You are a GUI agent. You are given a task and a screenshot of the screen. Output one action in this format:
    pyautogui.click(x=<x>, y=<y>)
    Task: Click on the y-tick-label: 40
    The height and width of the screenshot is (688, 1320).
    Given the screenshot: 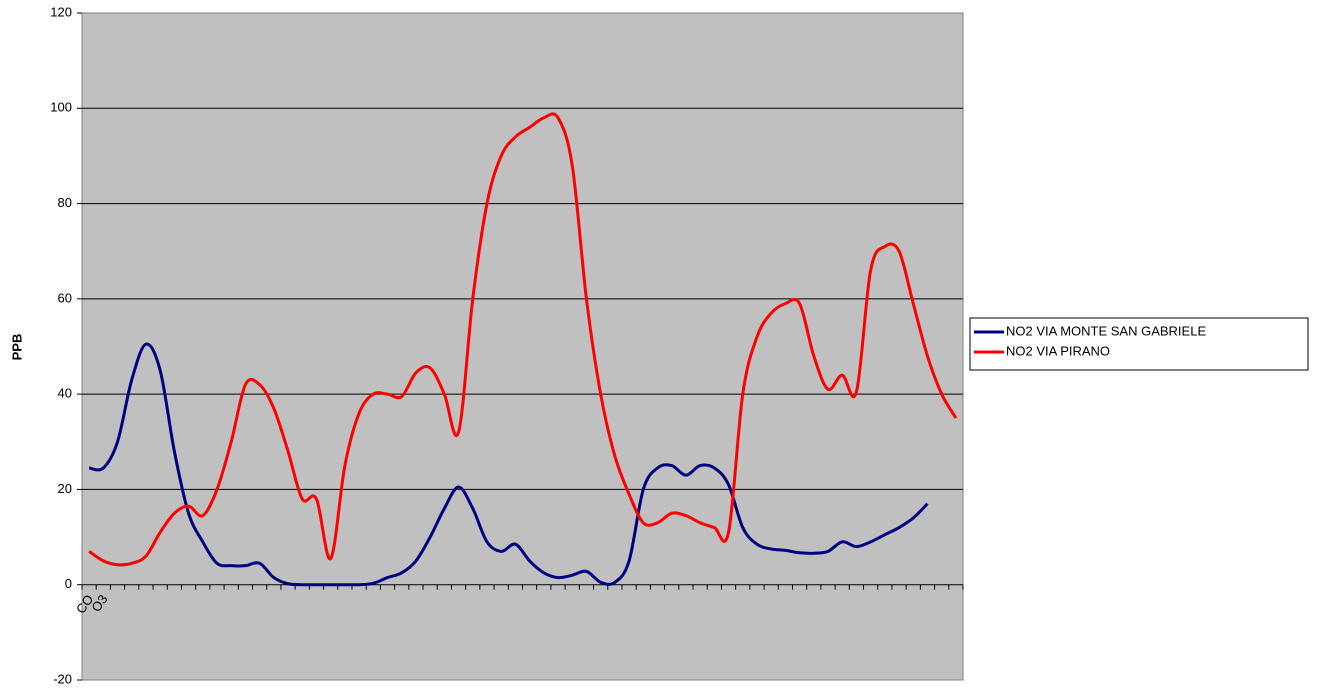 What is the action you would take?
    pyautogui.click(x=65, y=393)
    